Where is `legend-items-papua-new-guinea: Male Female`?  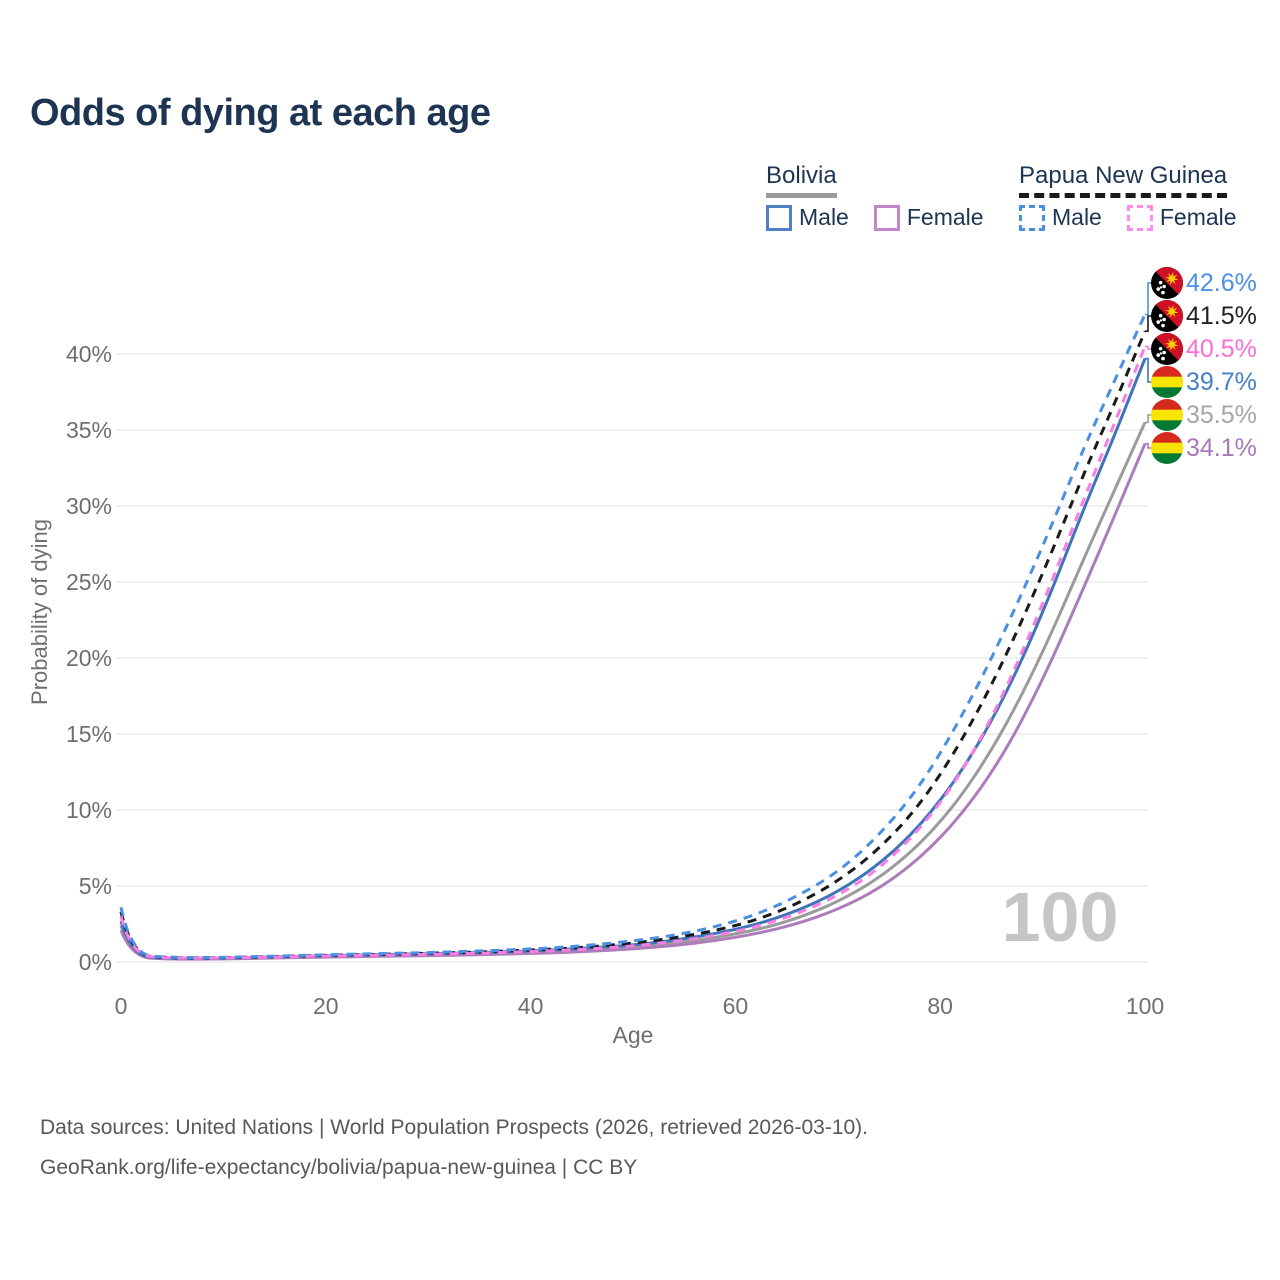
legend-items-papua-new-guinea: Male Female is located at coordinates (1128, 217).